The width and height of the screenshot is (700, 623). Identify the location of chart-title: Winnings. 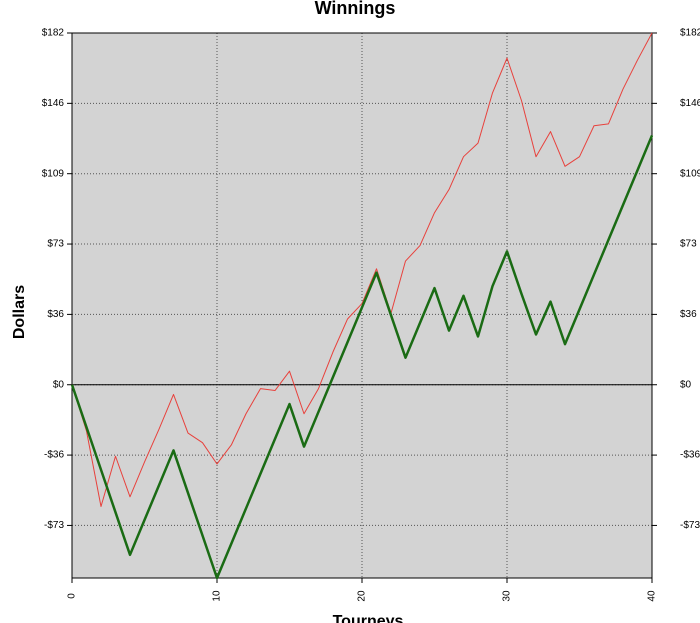
(355, 9).